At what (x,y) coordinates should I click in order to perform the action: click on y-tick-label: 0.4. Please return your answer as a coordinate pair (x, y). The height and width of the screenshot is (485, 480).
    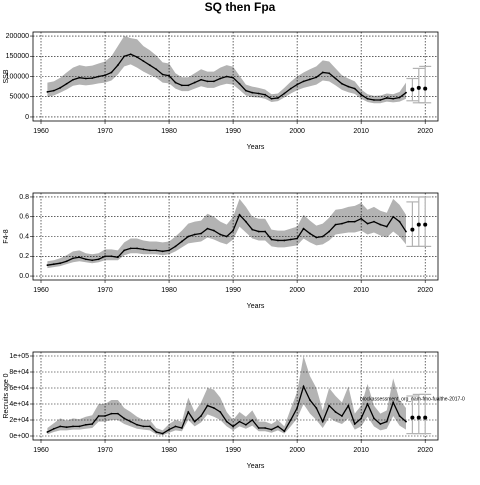
    Looking at the image, I should click on (24, 236).